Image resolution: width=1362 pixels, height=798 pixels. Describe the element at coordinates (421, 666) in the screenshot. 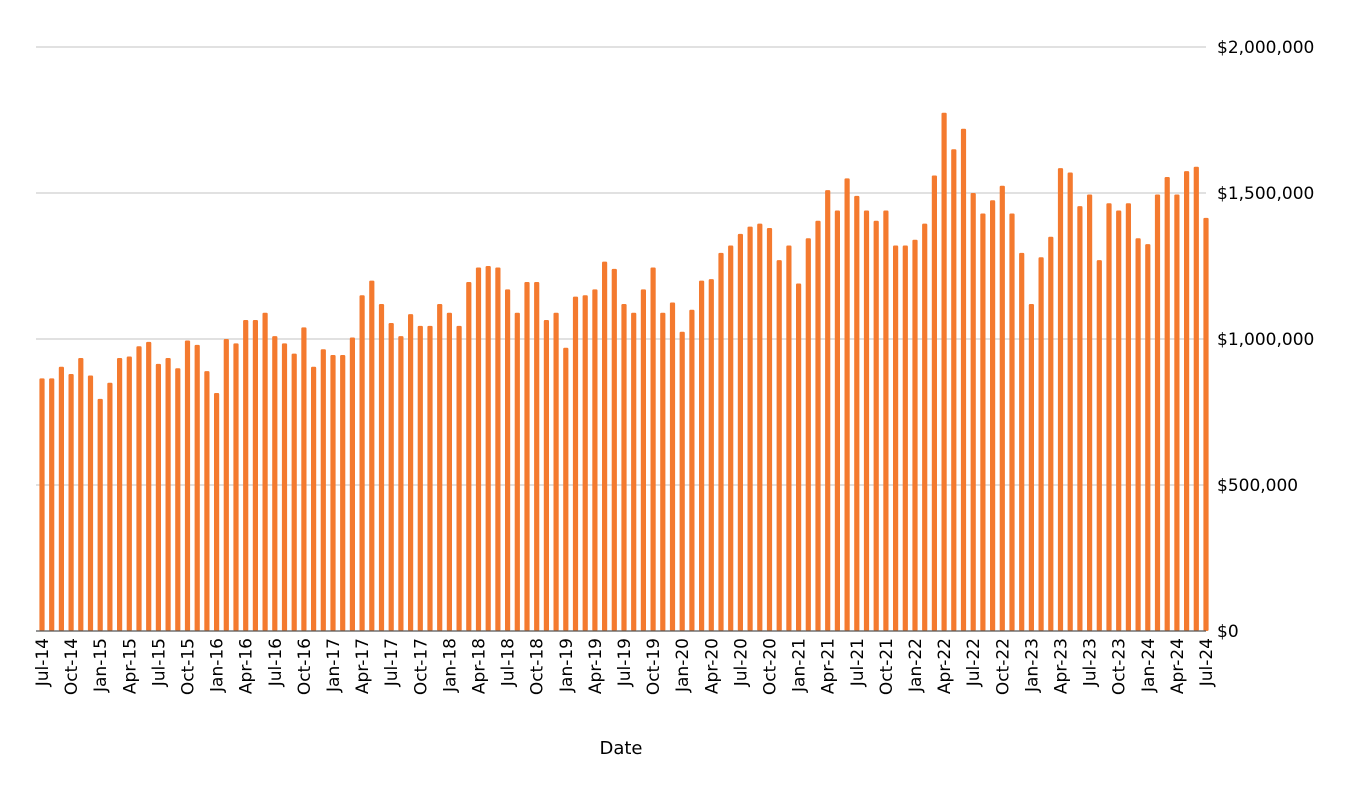

I see `x-tick-label: Oct-17` at that location.